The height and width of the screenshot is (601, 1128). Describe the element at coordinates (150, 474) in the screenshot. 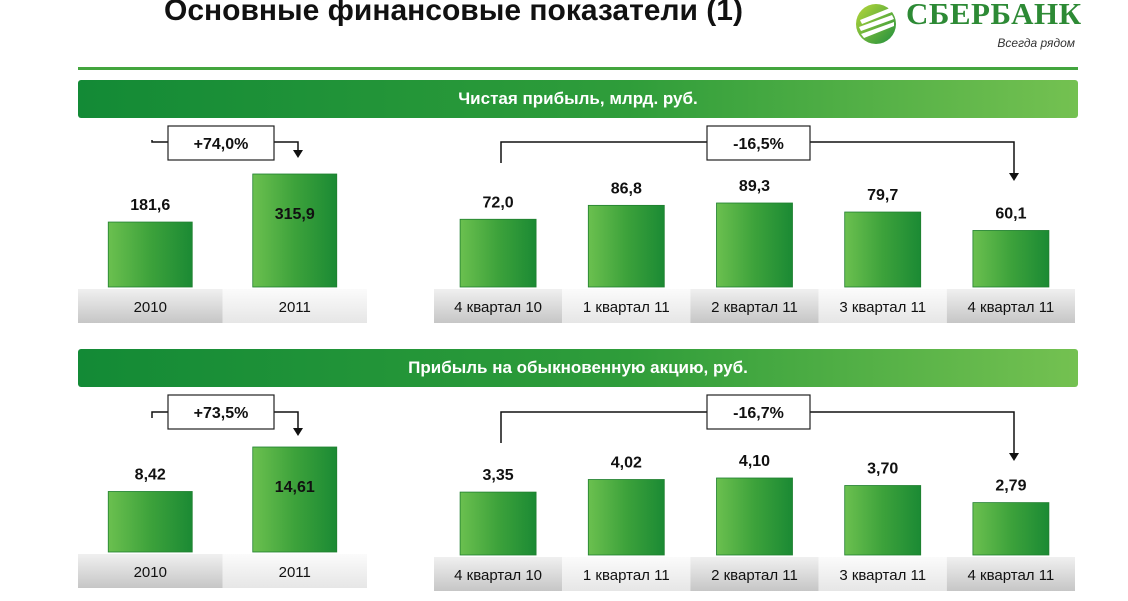

I see `bar-value-label: 8,42` at that location.